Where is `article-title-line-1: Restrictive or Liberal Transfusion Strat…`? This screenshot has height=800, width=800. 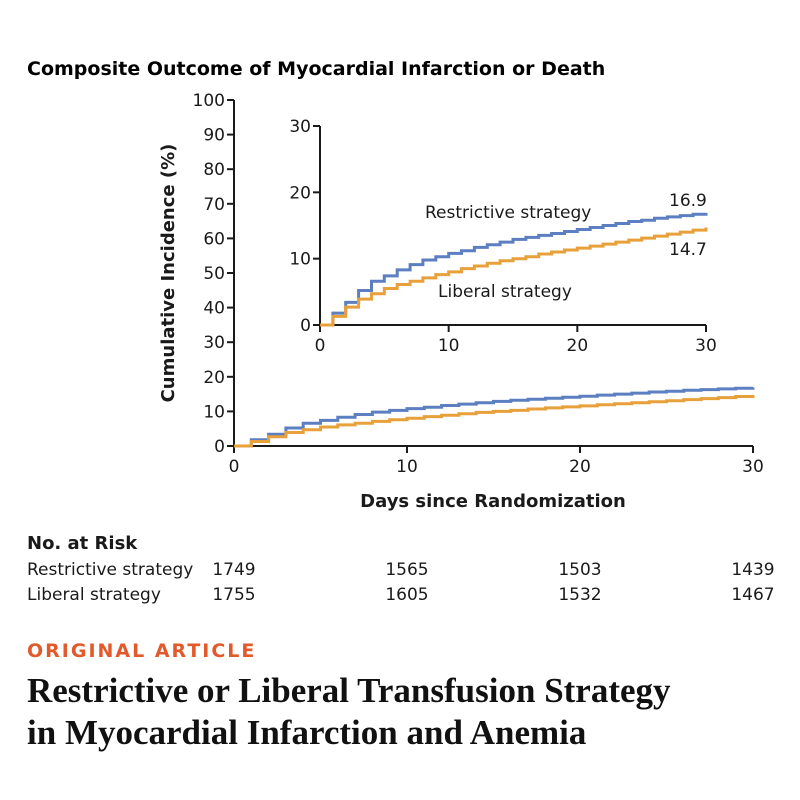
article-title-line-1: Restrictive or Liberal Transfusion Strat… is located at coordinates (349, 690).